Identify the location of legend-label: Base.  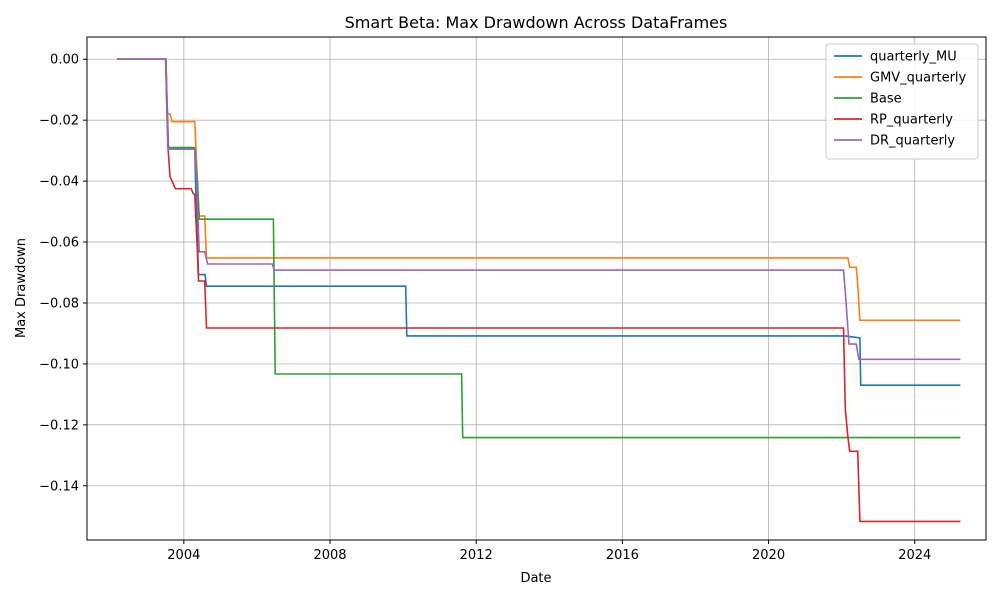
(886, 99).